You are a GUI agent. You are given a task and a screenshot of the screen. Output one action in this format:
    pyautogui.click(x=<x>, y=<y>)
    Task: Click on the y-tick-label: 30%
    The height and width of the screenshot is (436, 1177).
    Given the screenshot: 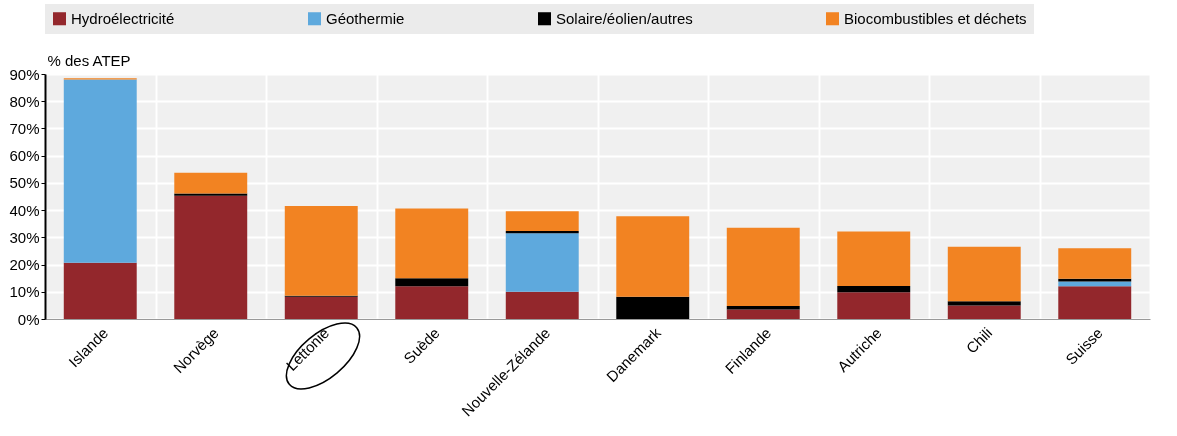 What is the action you would take?
    pyautogui.click(x=24, y=237)
    